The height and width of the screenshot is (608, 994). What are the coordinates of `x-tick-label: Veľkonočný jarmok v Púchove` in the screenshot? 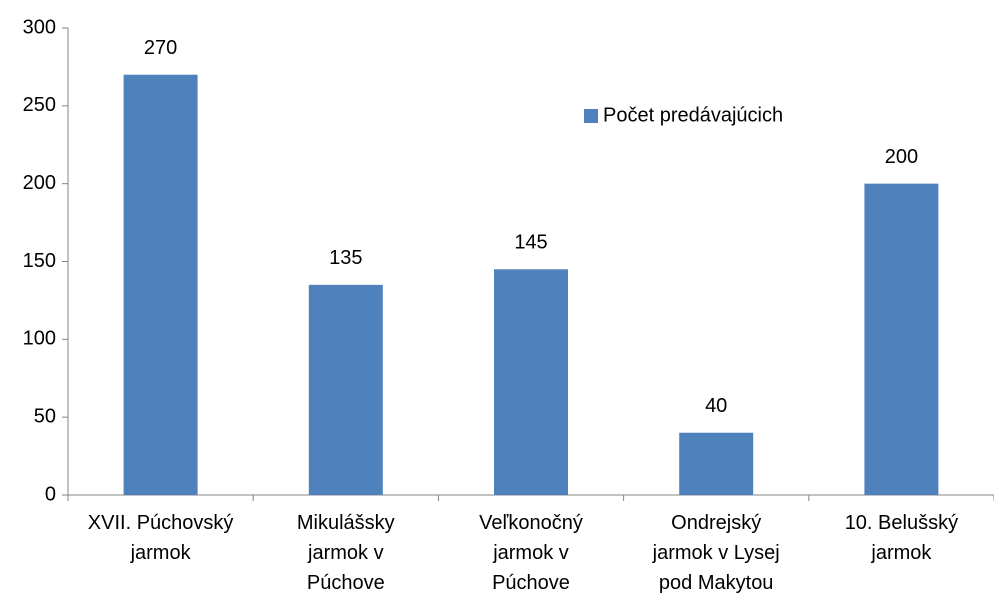 It's located at (531, 553).